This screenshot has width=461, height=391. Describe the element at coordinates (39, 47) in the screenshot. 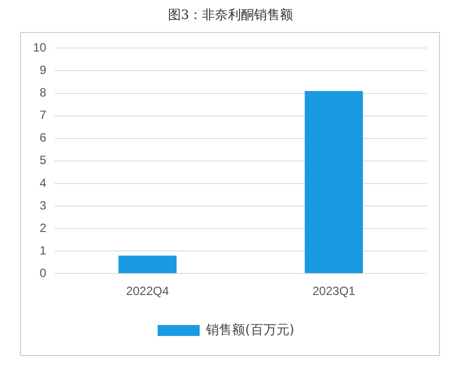

I see `y-tick-label: 10` at that location.